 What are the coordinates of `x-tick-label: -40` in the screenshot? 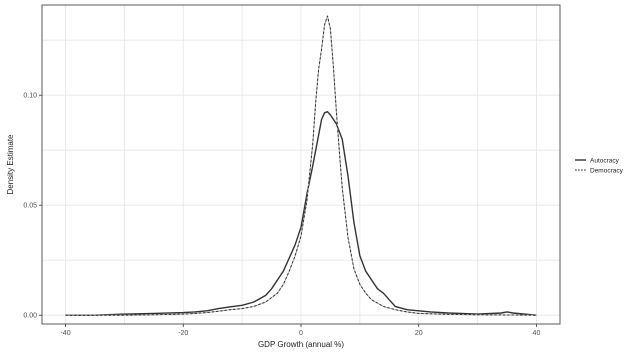 It's located at (65, 333).